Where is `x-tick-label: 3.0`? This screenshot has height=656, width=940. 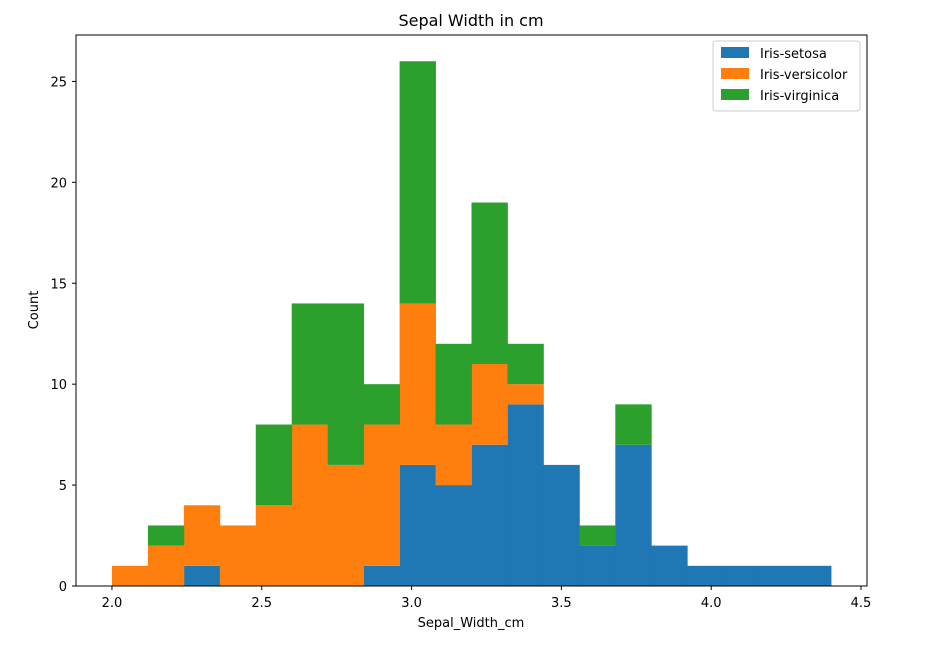 x-tick-label: 3.0 is located at coordinates (411, 603).